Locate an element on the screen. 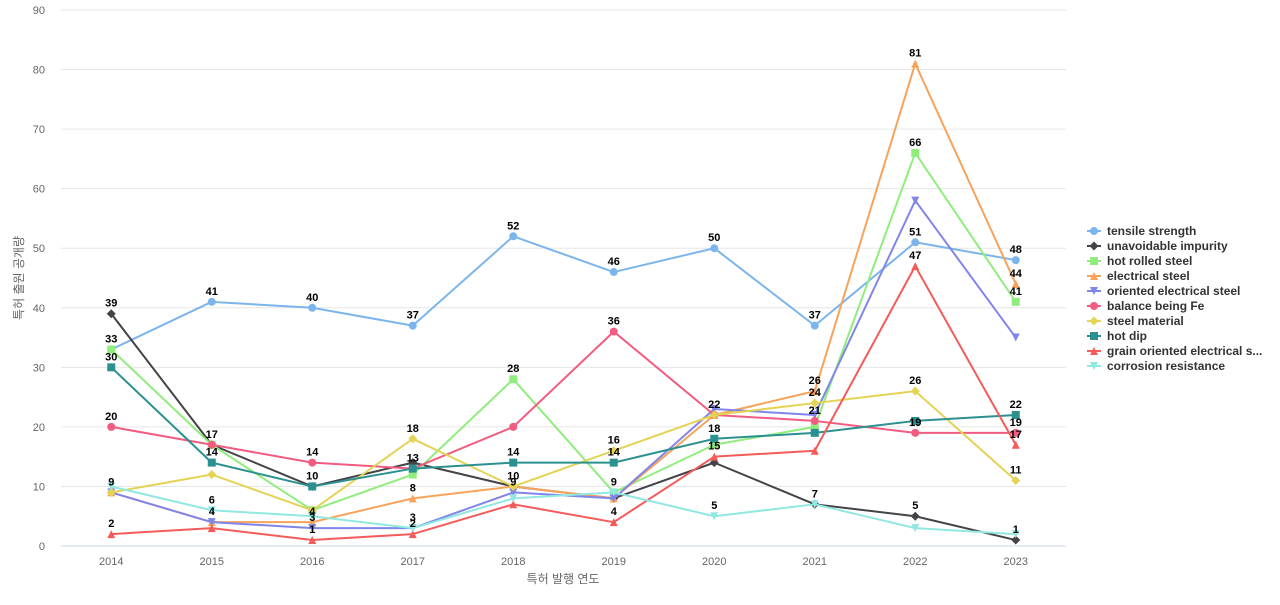 The width and height of the screenshot is (1280, 605). x-tick-label: 2014 is located at coordinates (111, 562).